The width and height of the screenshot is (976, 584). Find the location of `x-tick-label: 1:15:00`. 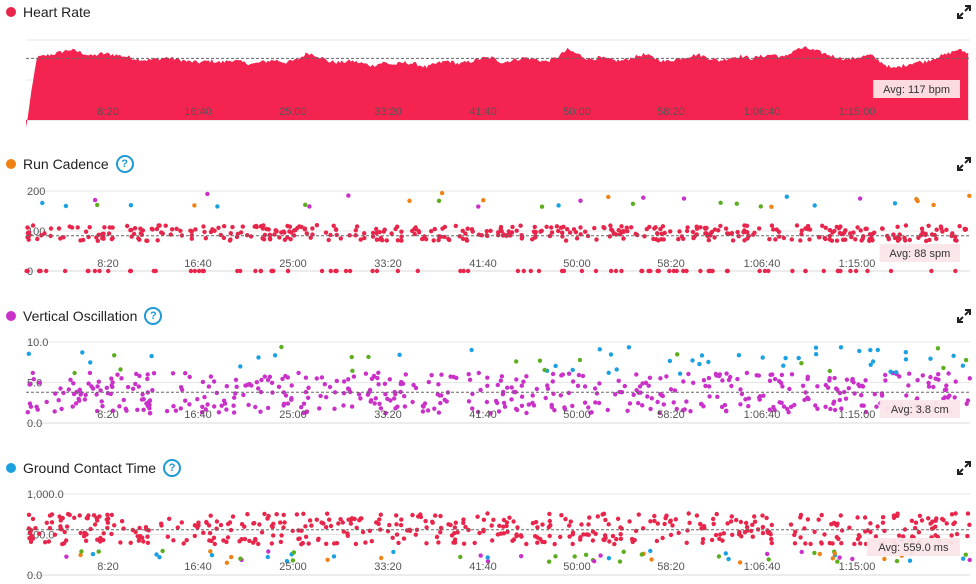

x-tick-label: 1:15:00 is located at coordinates (857, 567).